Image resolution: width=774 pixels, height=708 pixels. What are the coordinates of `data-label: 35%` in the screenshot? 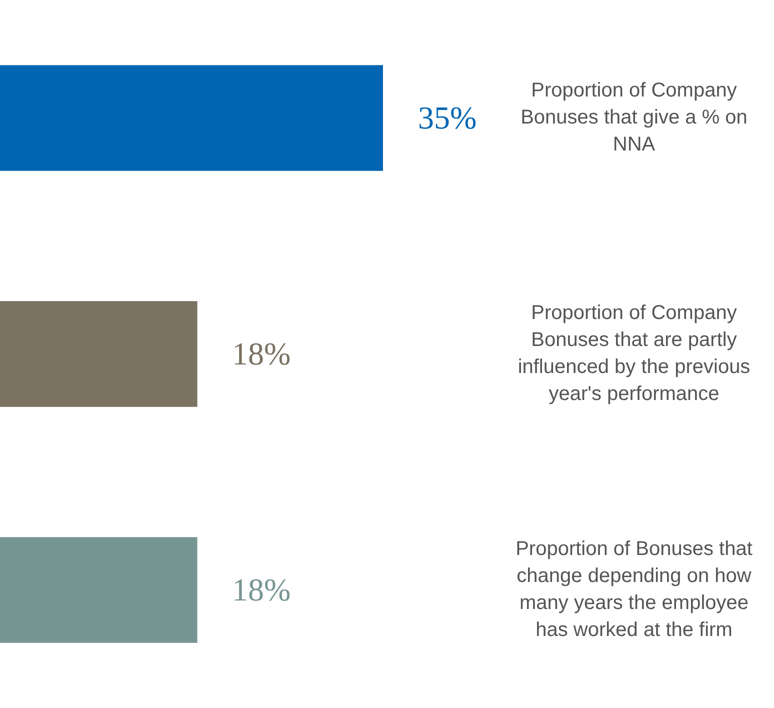 It's located at (447, 117).